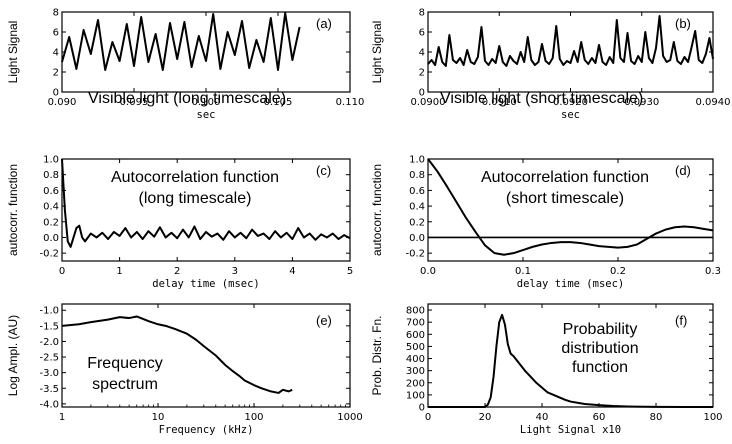  Describe the element at coordinates (641, 102) in the screenshot. I see `x-tick-label: 0.0930` at that location.